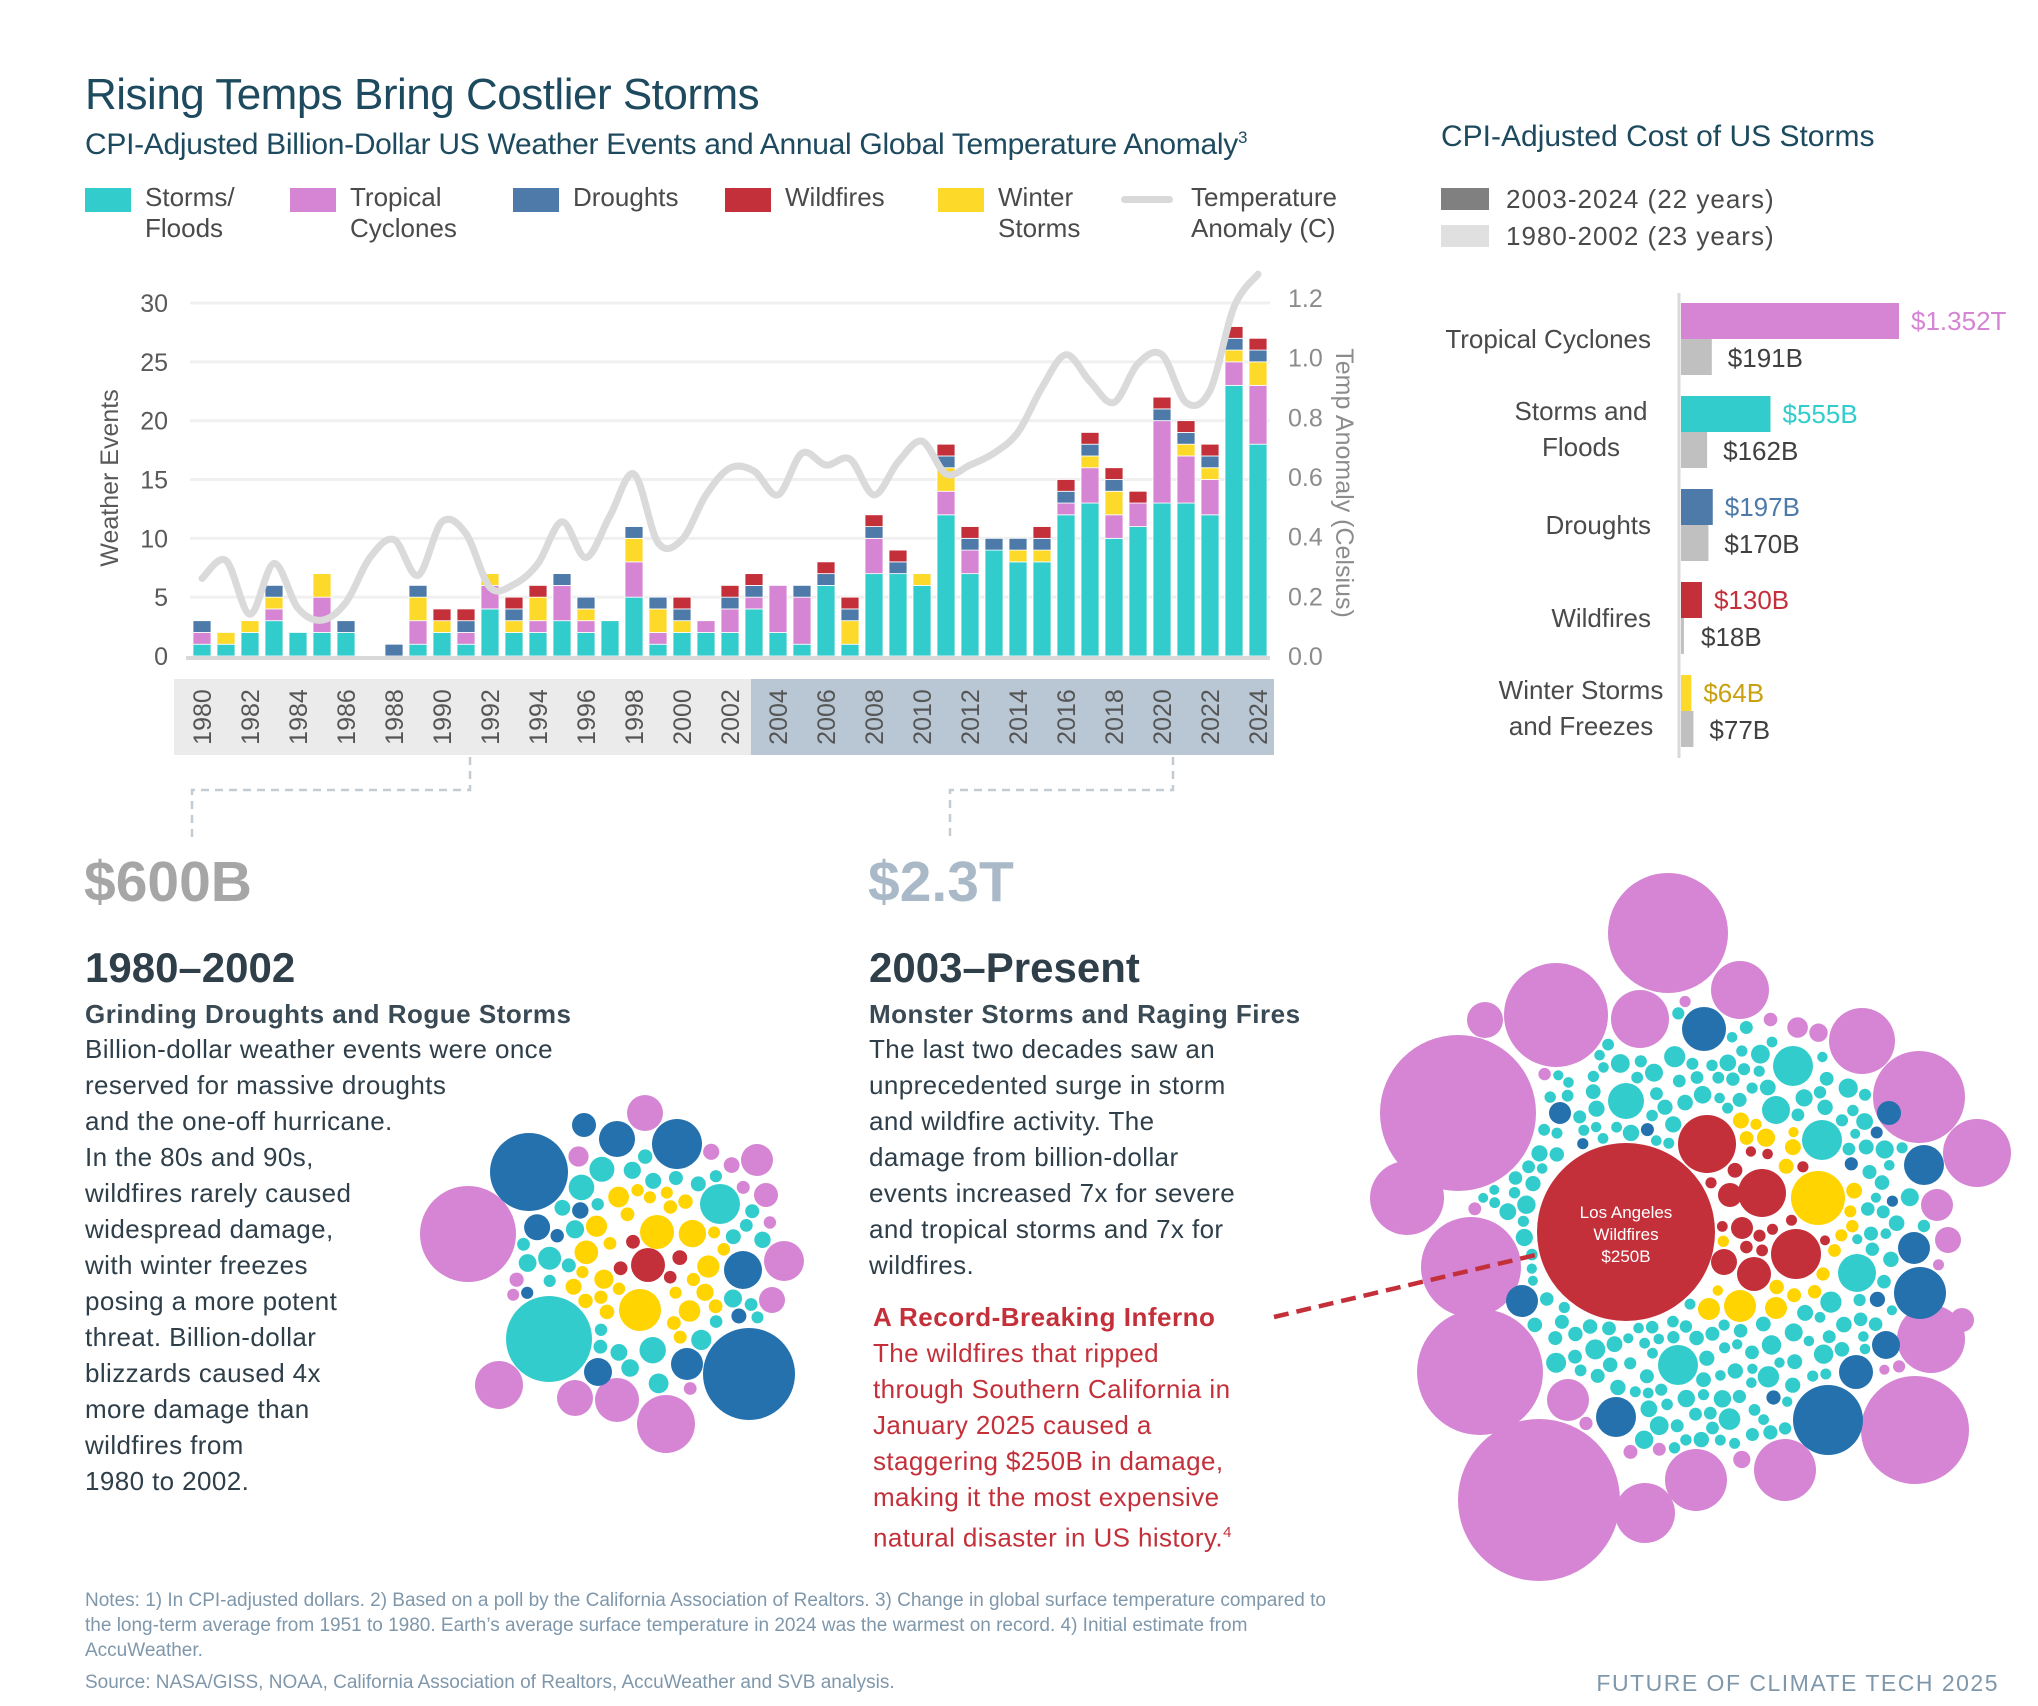 The image size is (2038, 1706). What do you see at coordinates (1046, 1229) in the screenshot?
I see `text-line: and tropical storms and 7x for` at bounding box center [1046, 1229].